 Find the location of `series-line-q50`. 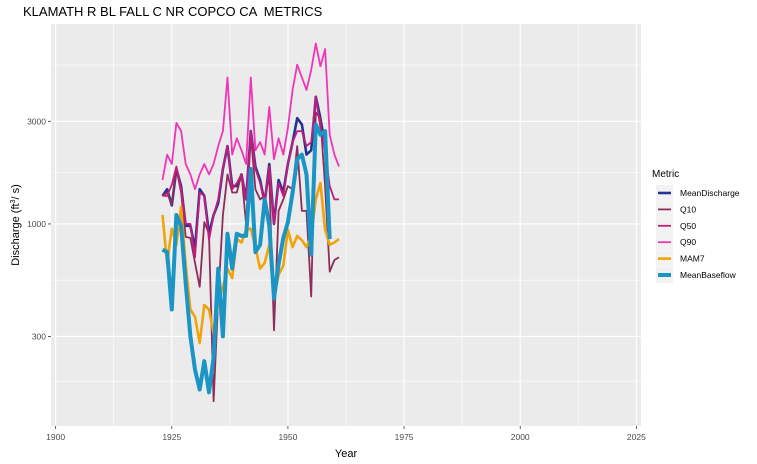

series-line-q50 is located at coordinates (250, 177).